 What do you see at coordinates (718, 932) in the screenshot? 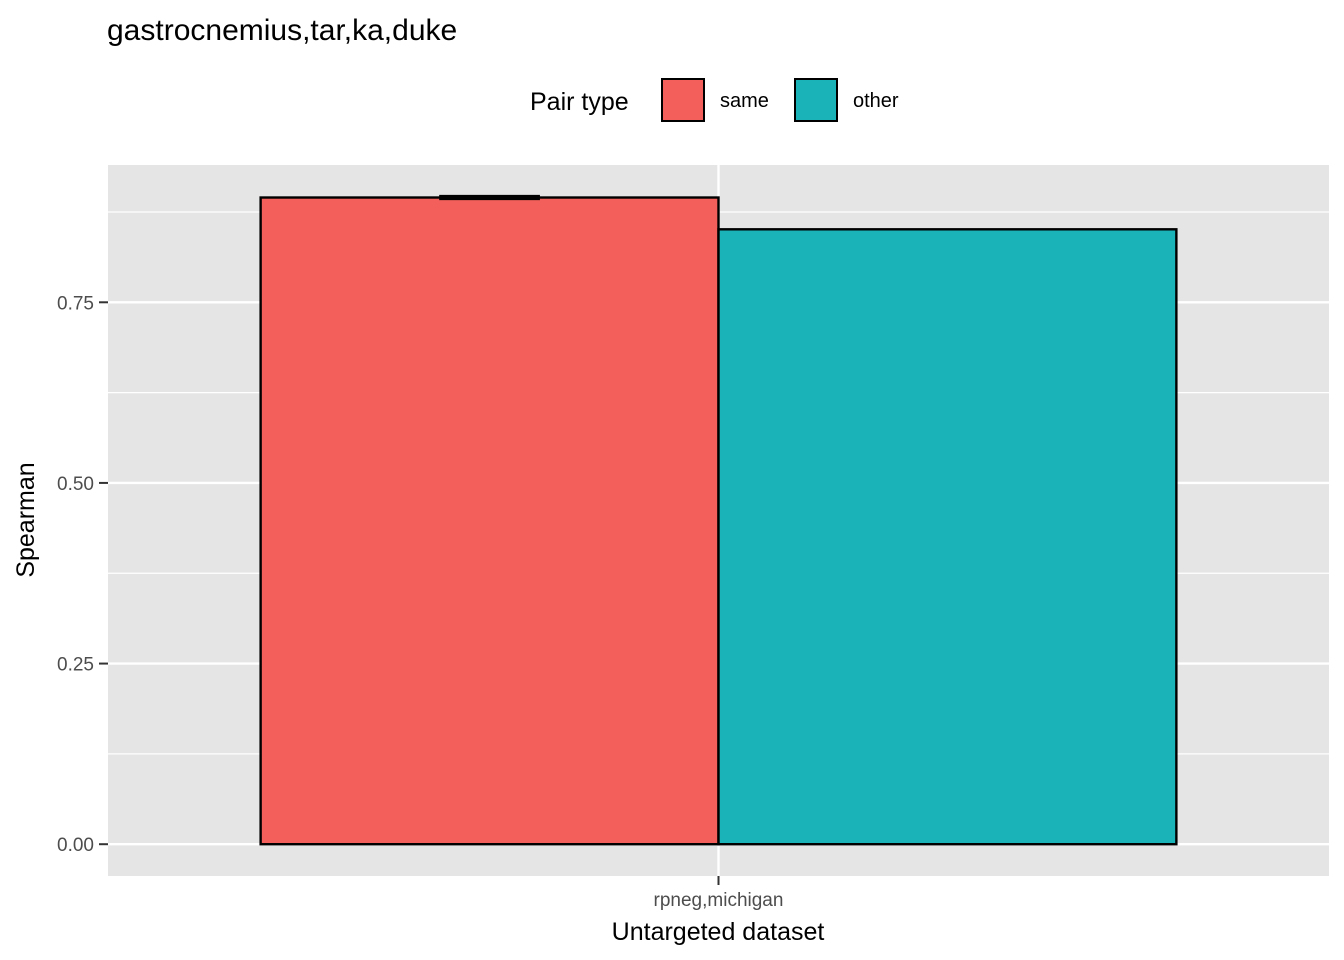
I see `x-axis-title: Untargeted dataset` at bounding box center [718, 932].